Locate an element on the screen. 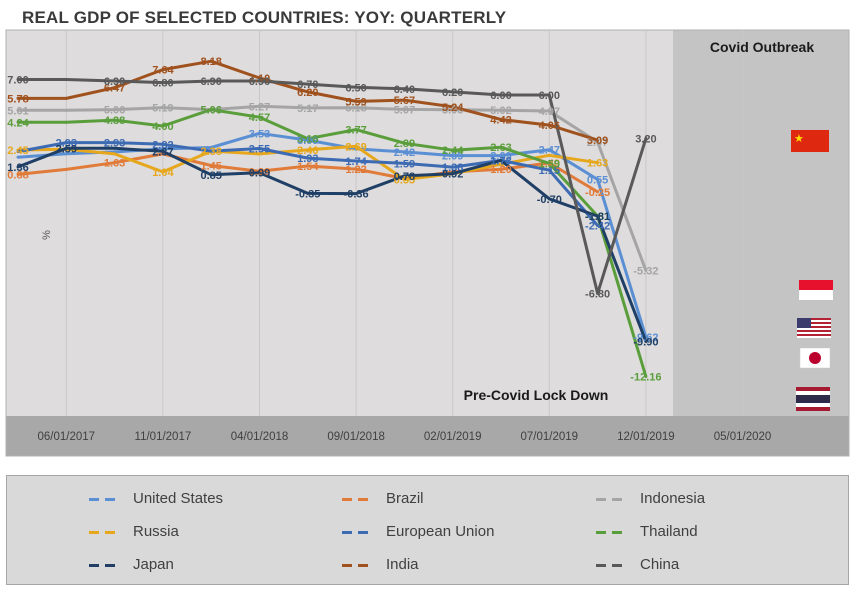  data-label-japan: -0.36 is located at coordinates (356, 195).